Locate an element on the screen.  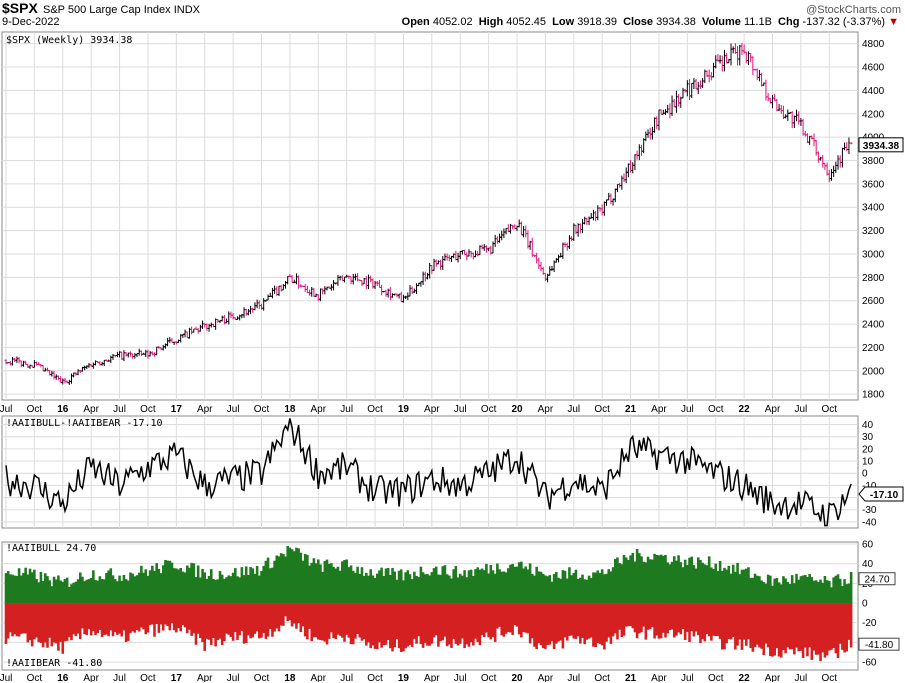
price-tick-label: 4600 is located at coordinates (873, 68).